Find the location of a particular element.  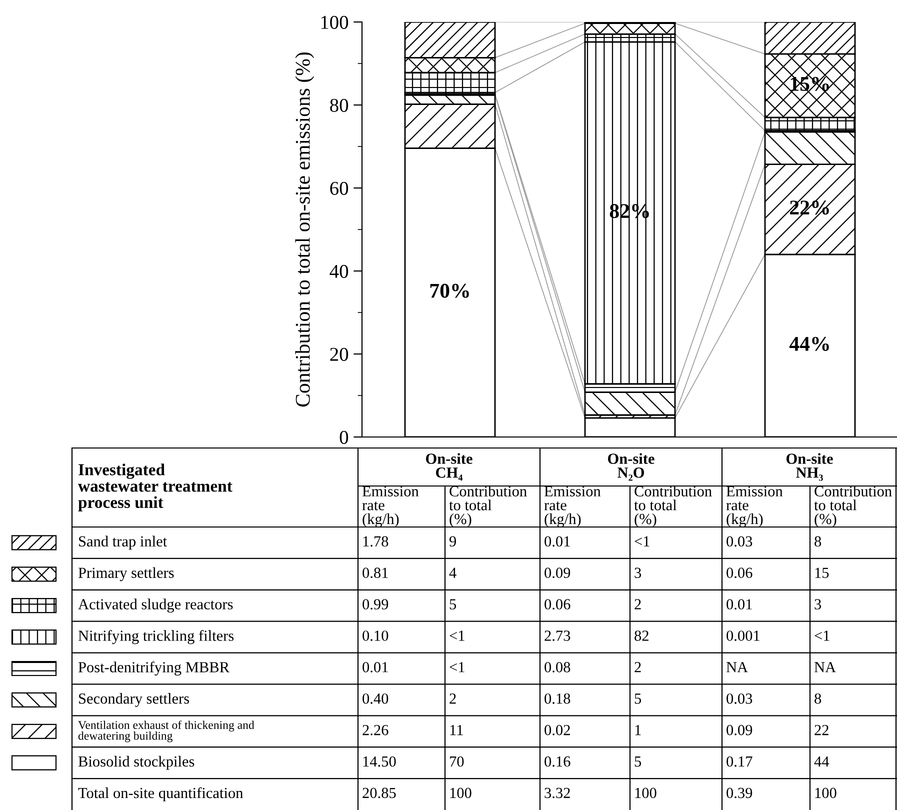

category-label: On-site N₂O is located at coordinates (631, 467).